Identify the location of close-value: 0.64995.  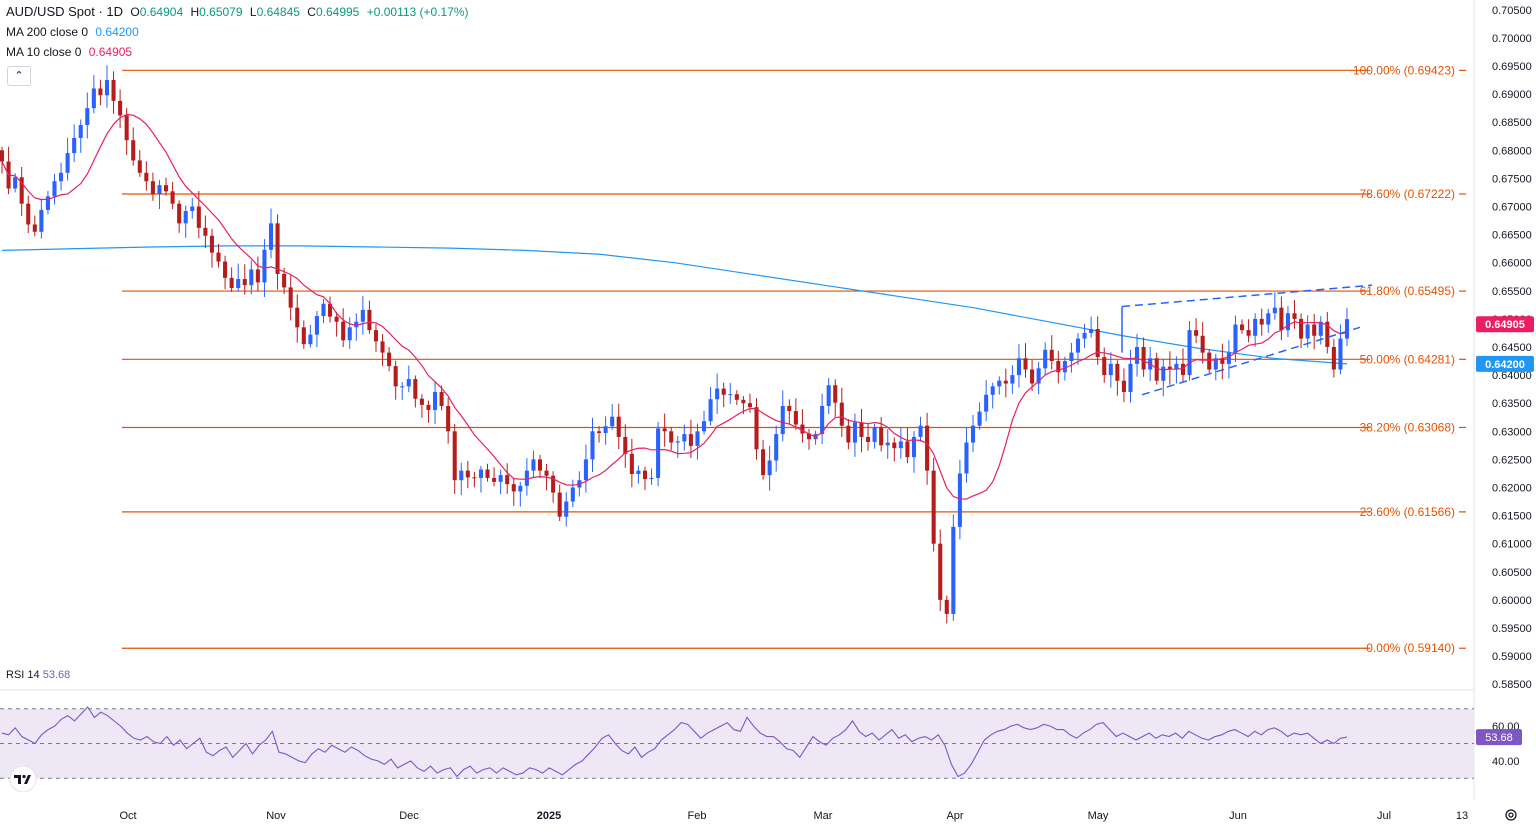
(337, 12).